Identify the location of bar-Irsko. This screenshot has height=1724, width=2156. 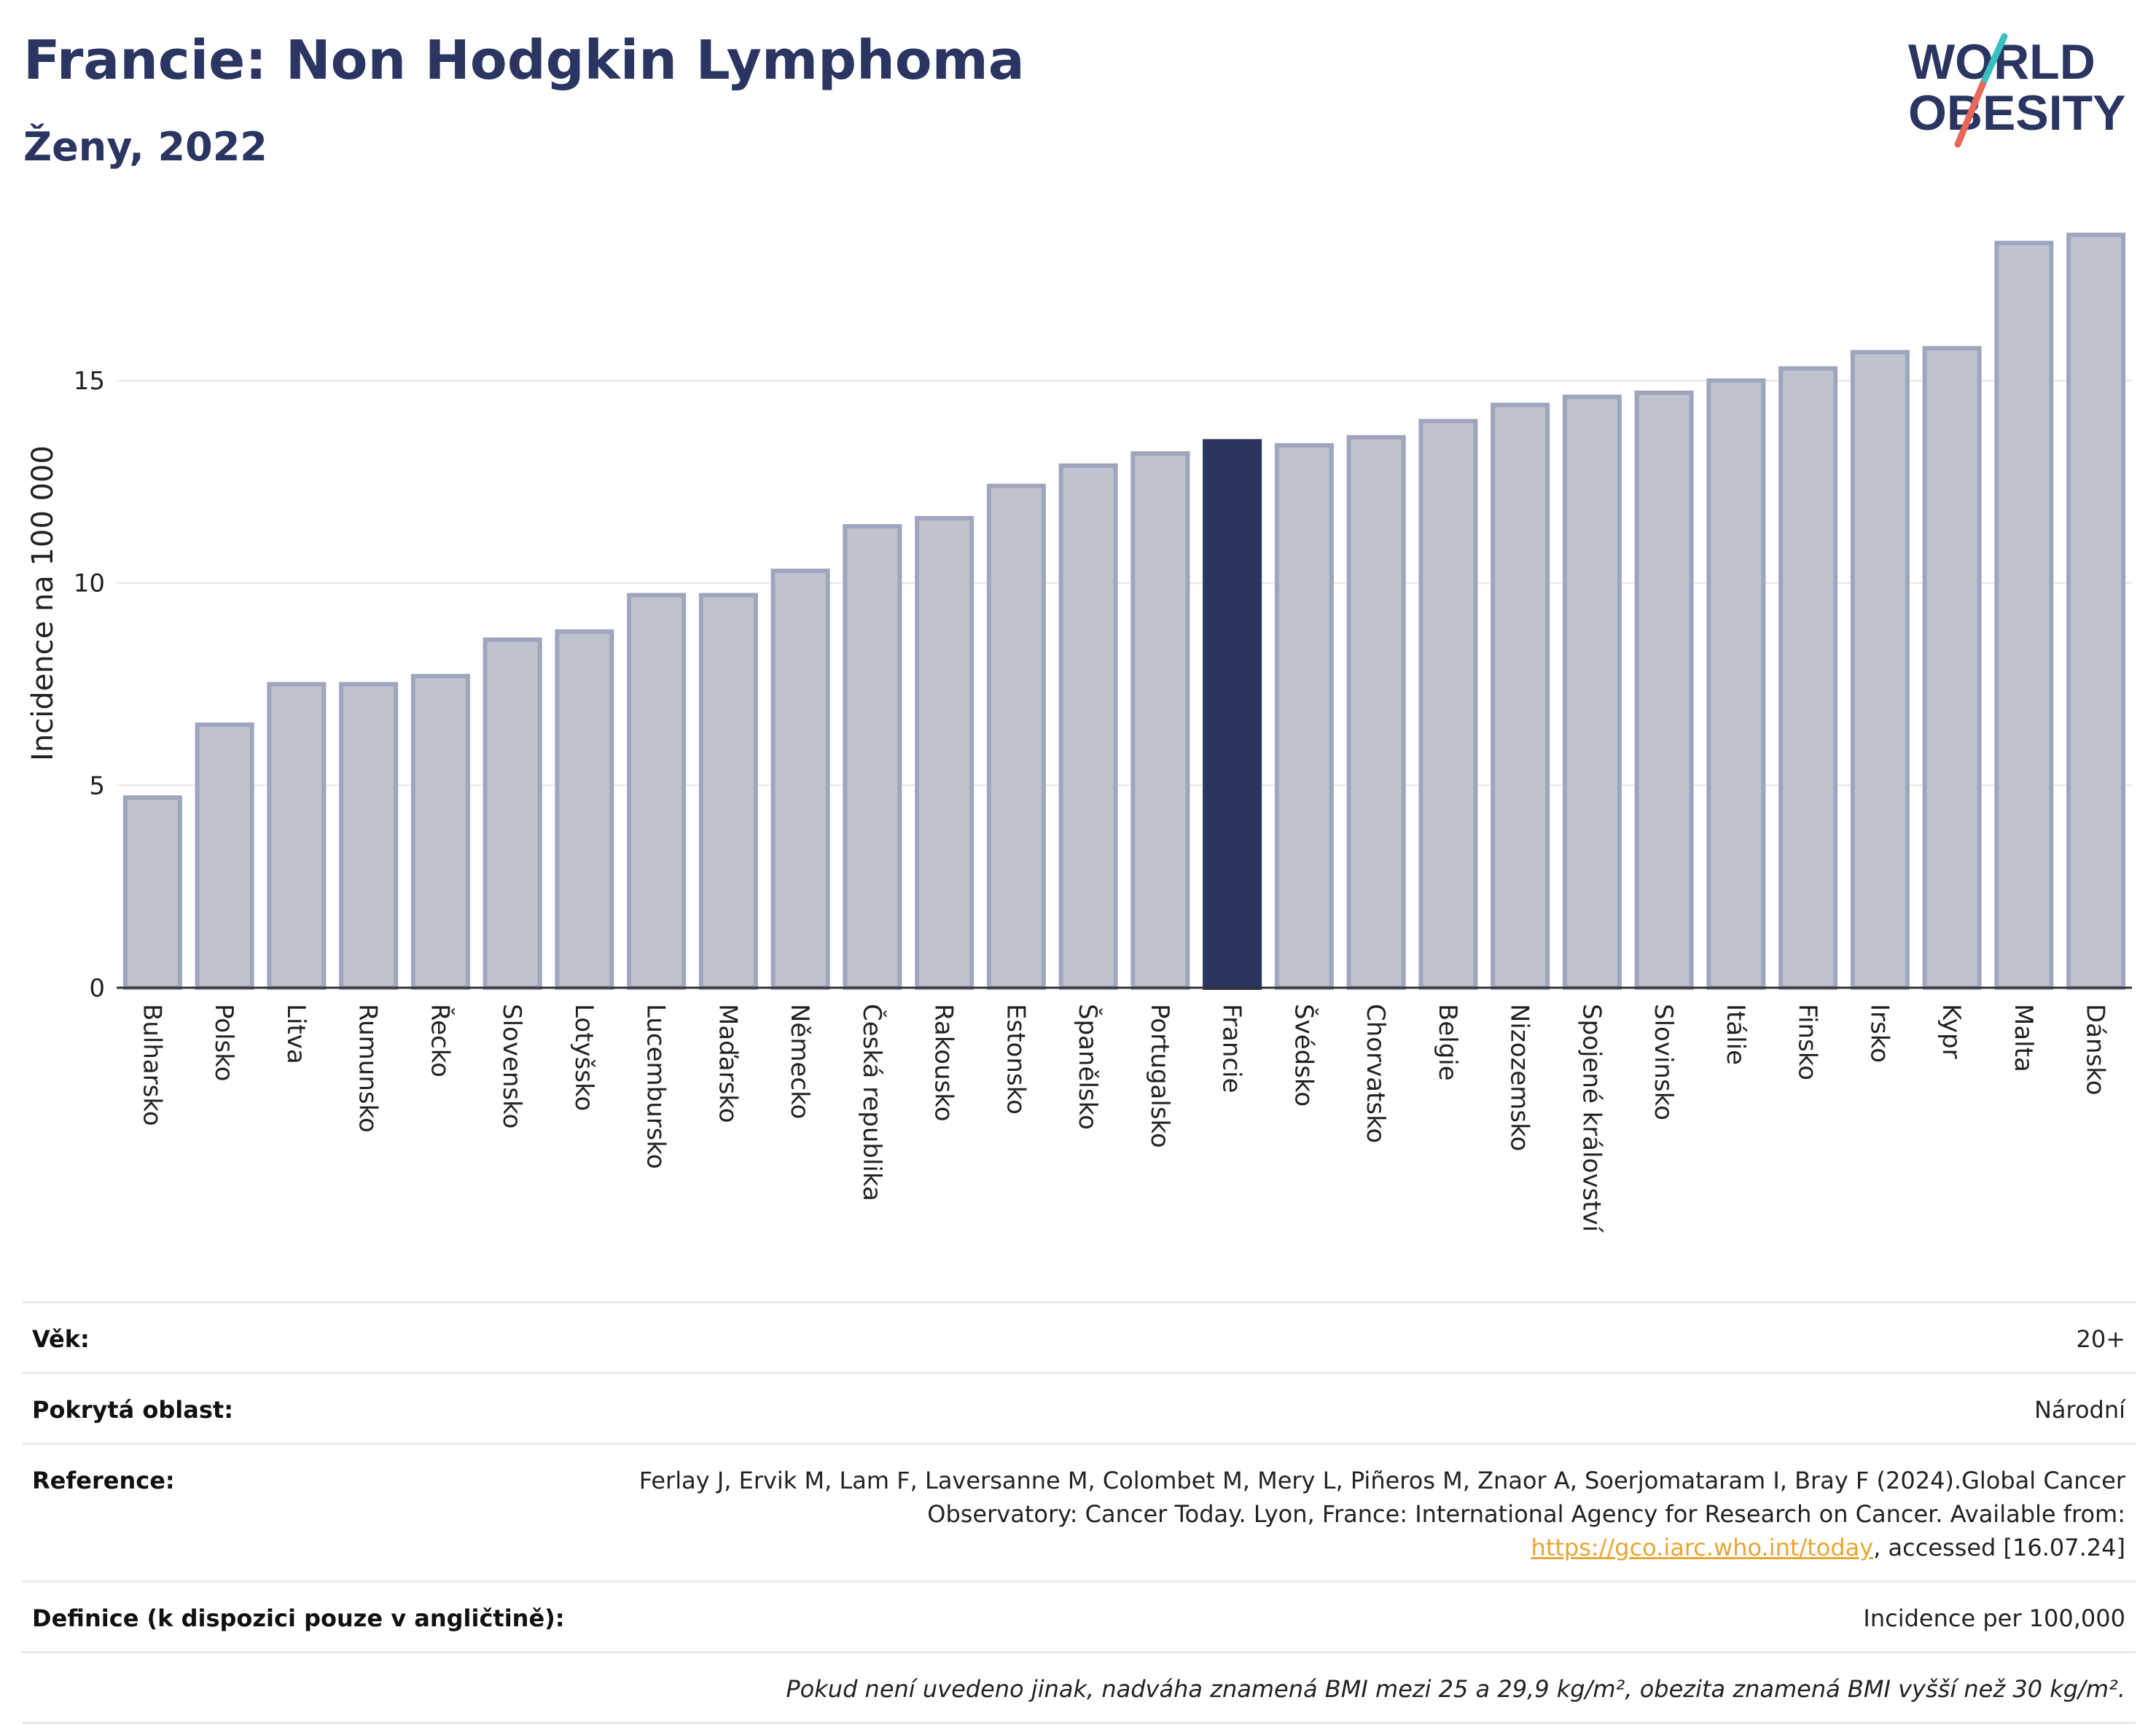
(1880, 670).